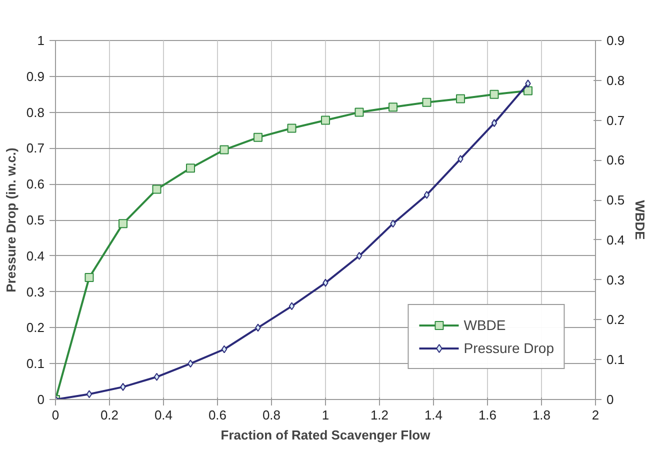 This screenshot has width=656, height=450. I want to click on y-tick-label: 0.4, so click(35, 256).